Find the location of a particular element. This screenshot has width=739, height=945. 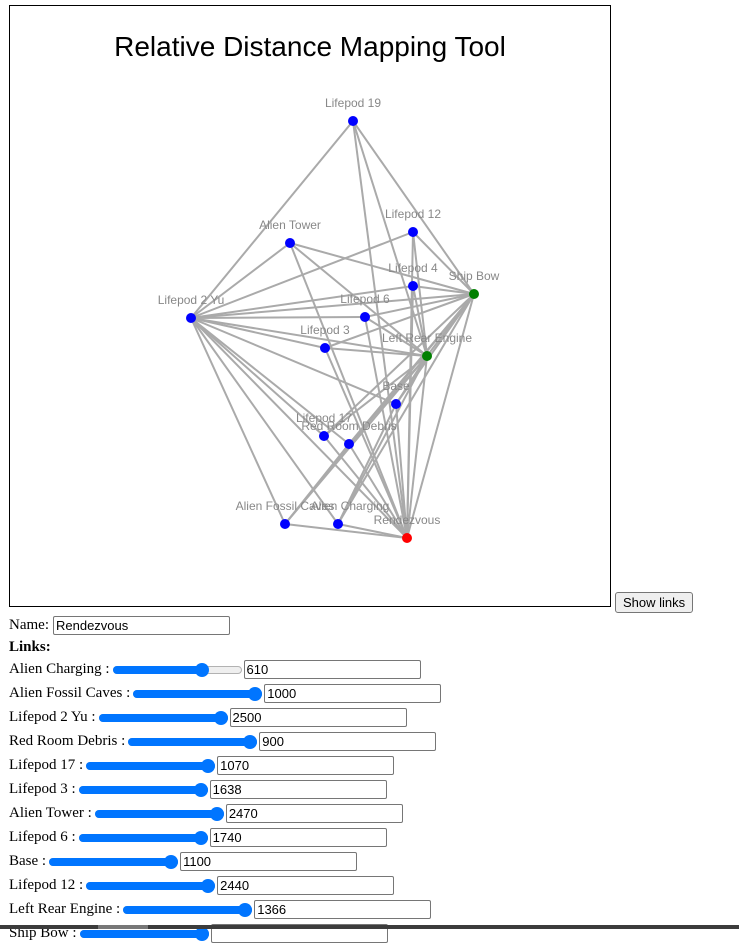

node-aliencharging is located at coordinates (338, 524).